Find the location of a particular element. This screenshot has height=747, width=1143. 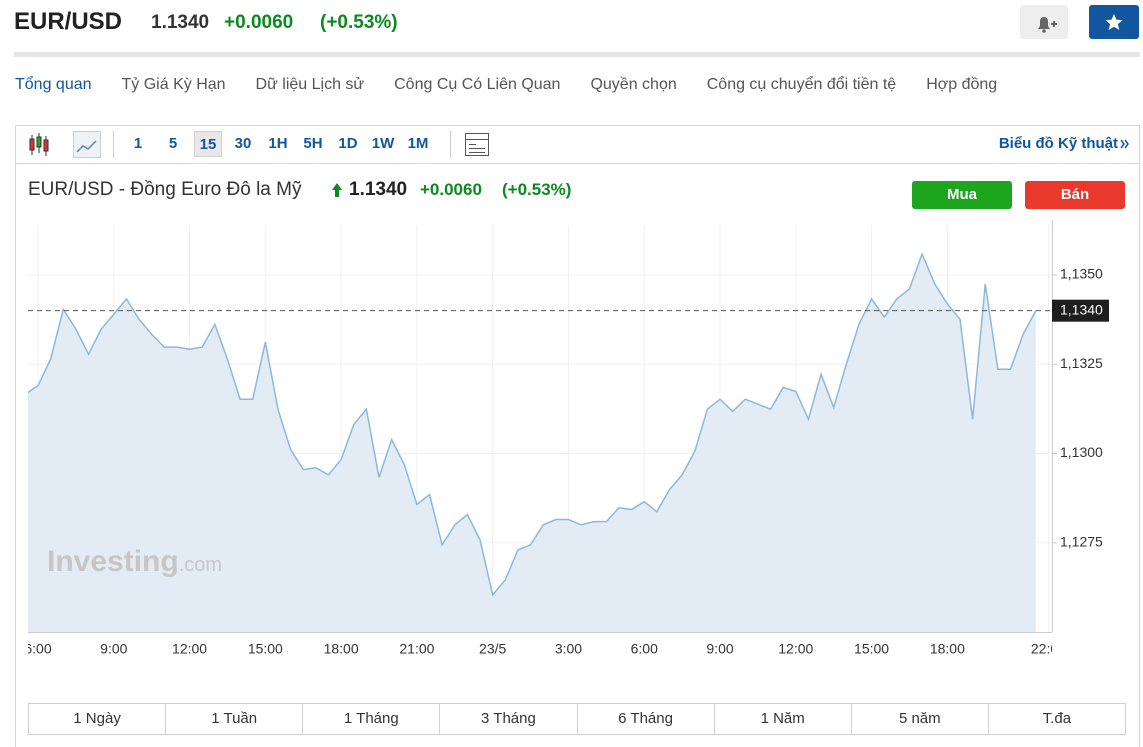

tab: Quyền chọn is located at coordinates (633, 84).